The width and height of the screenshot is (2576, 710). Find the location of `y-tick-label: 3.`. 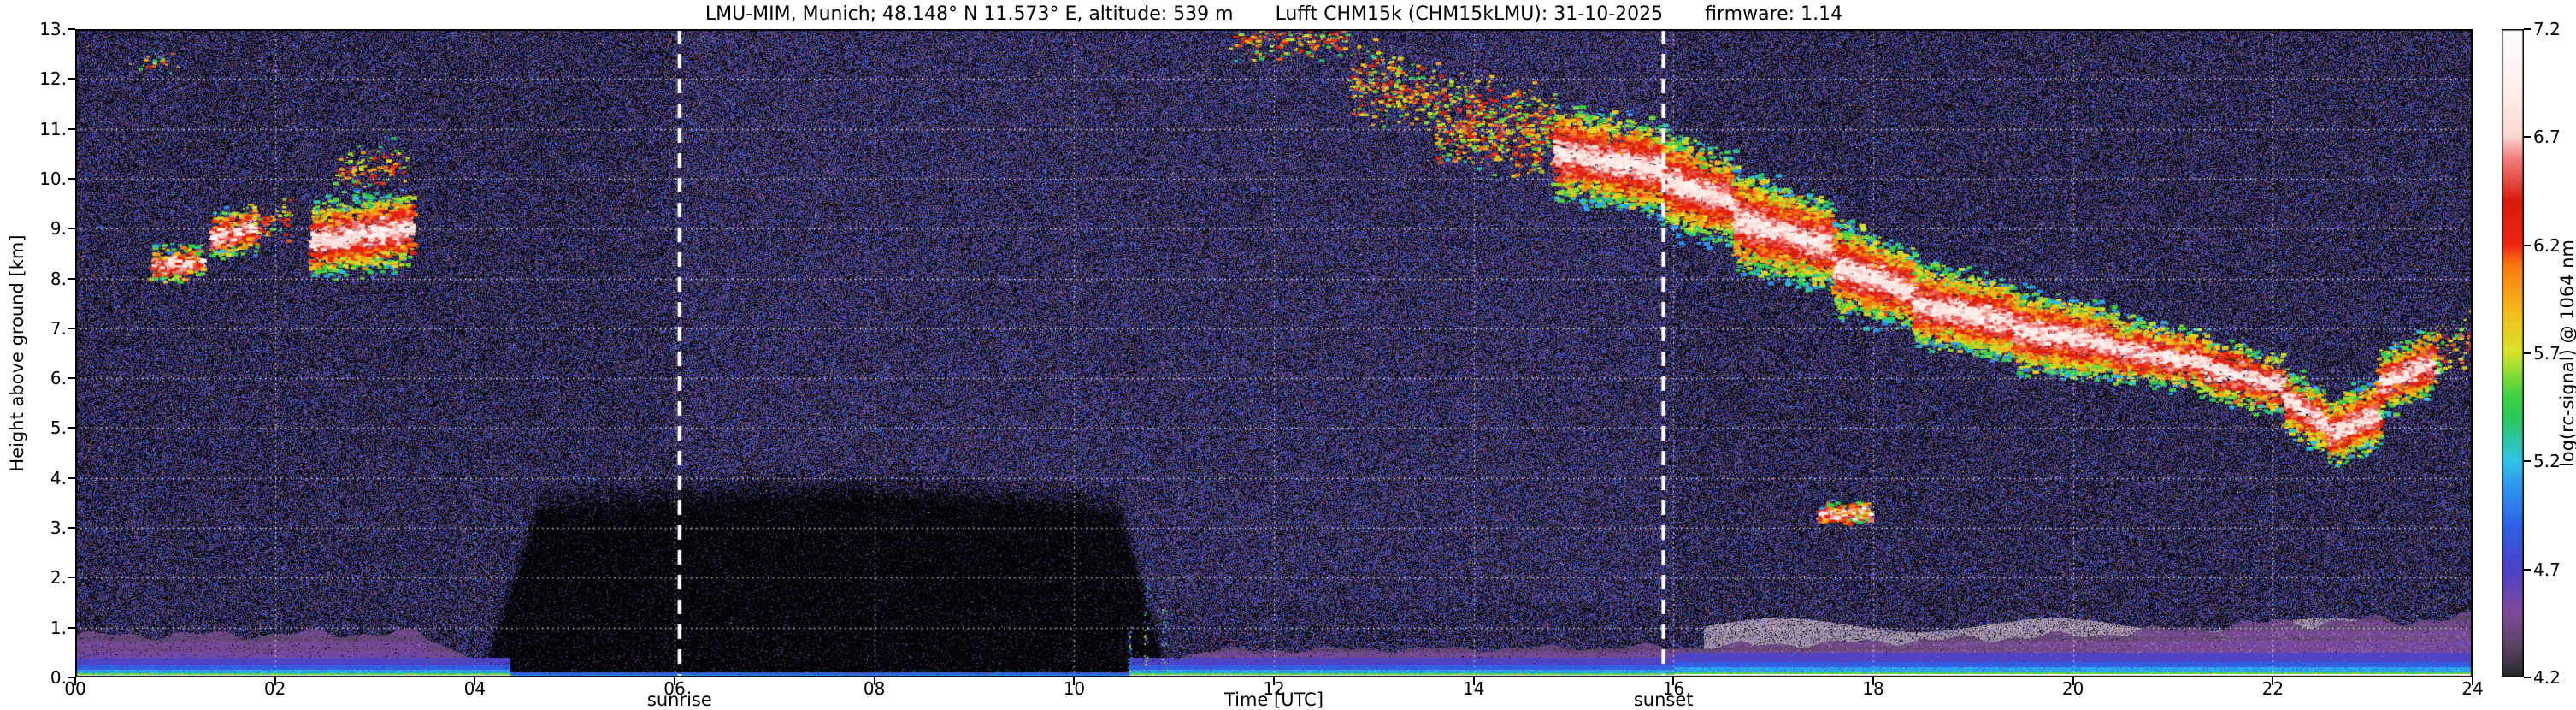

y-tick-label: 3. is located at coordinates (59, 528).